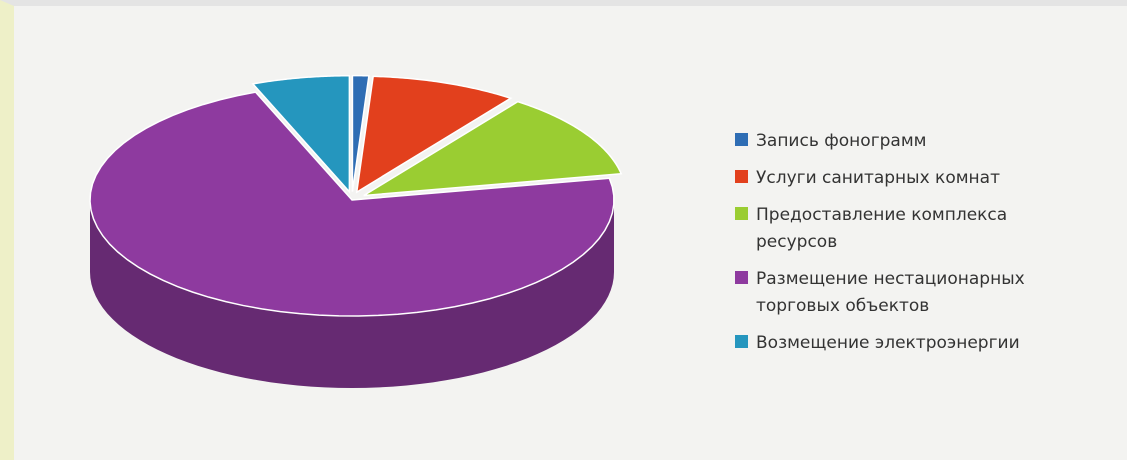 The width and height of the screenshot is (1127, 460). What do you see at coordinates (841, 141) in the screenshot?
I see `legend-label: Запись фонограмм` at bounding box center [841, 141].